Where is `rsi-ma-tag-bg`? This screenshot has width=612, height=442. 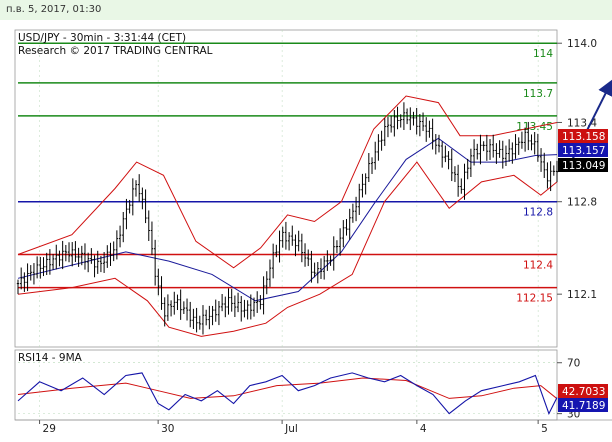
rsi-ma-tag-bg is located at coordinates (583, 405).